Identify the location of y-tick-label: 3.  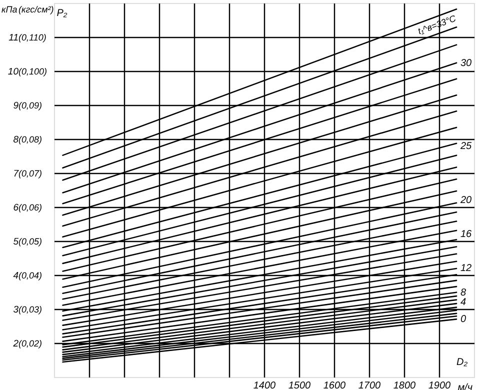
(16, 310).